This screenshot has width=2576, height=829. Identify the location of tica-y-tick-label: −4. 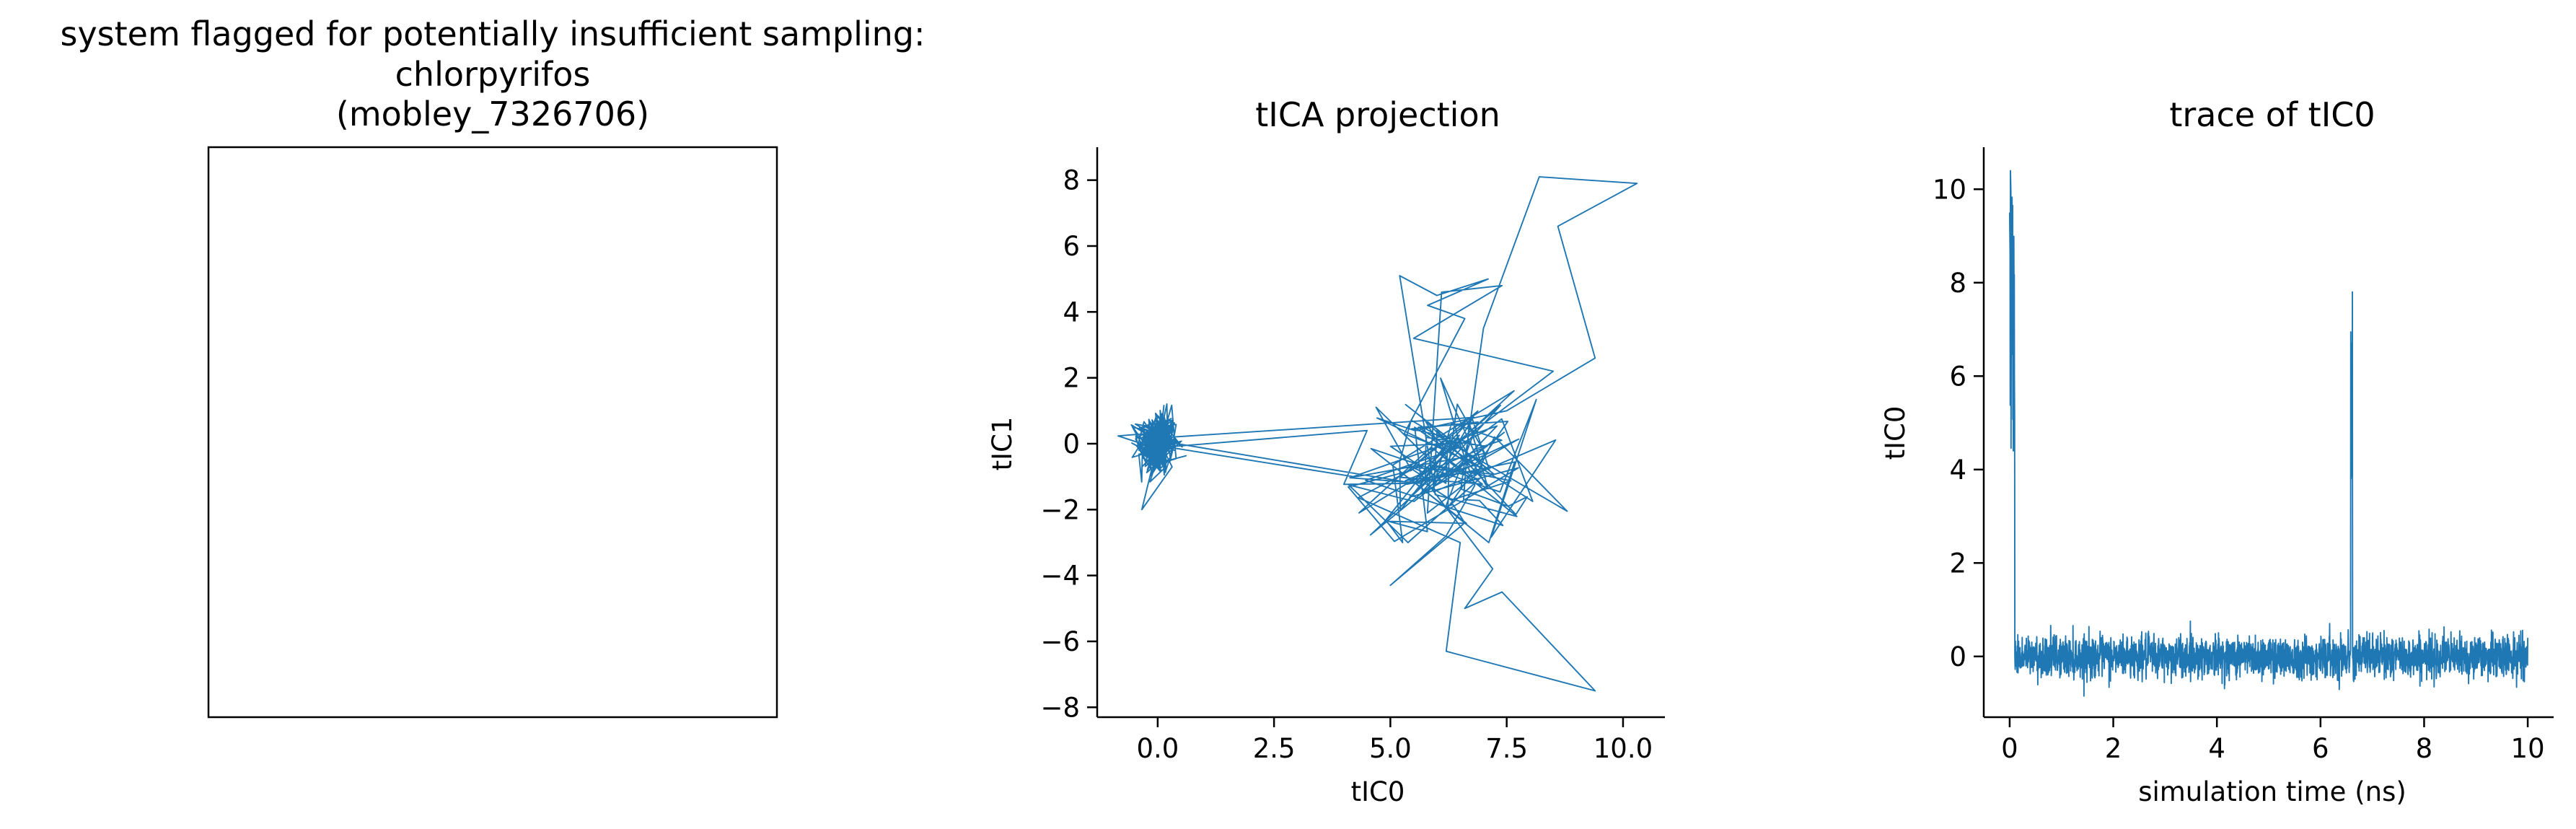
(1060, 576).